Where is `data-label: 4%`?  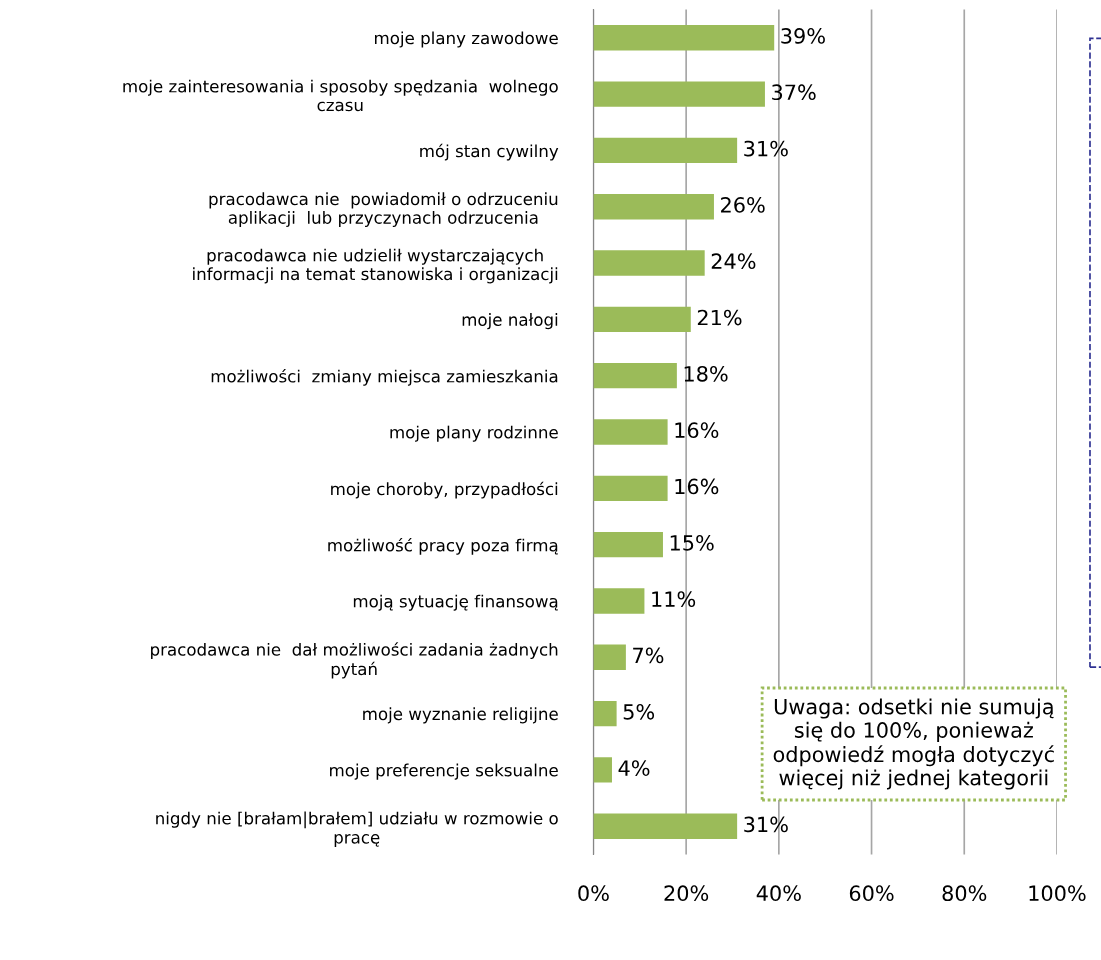
data-label: 4% is located at coordinates (634, 768).